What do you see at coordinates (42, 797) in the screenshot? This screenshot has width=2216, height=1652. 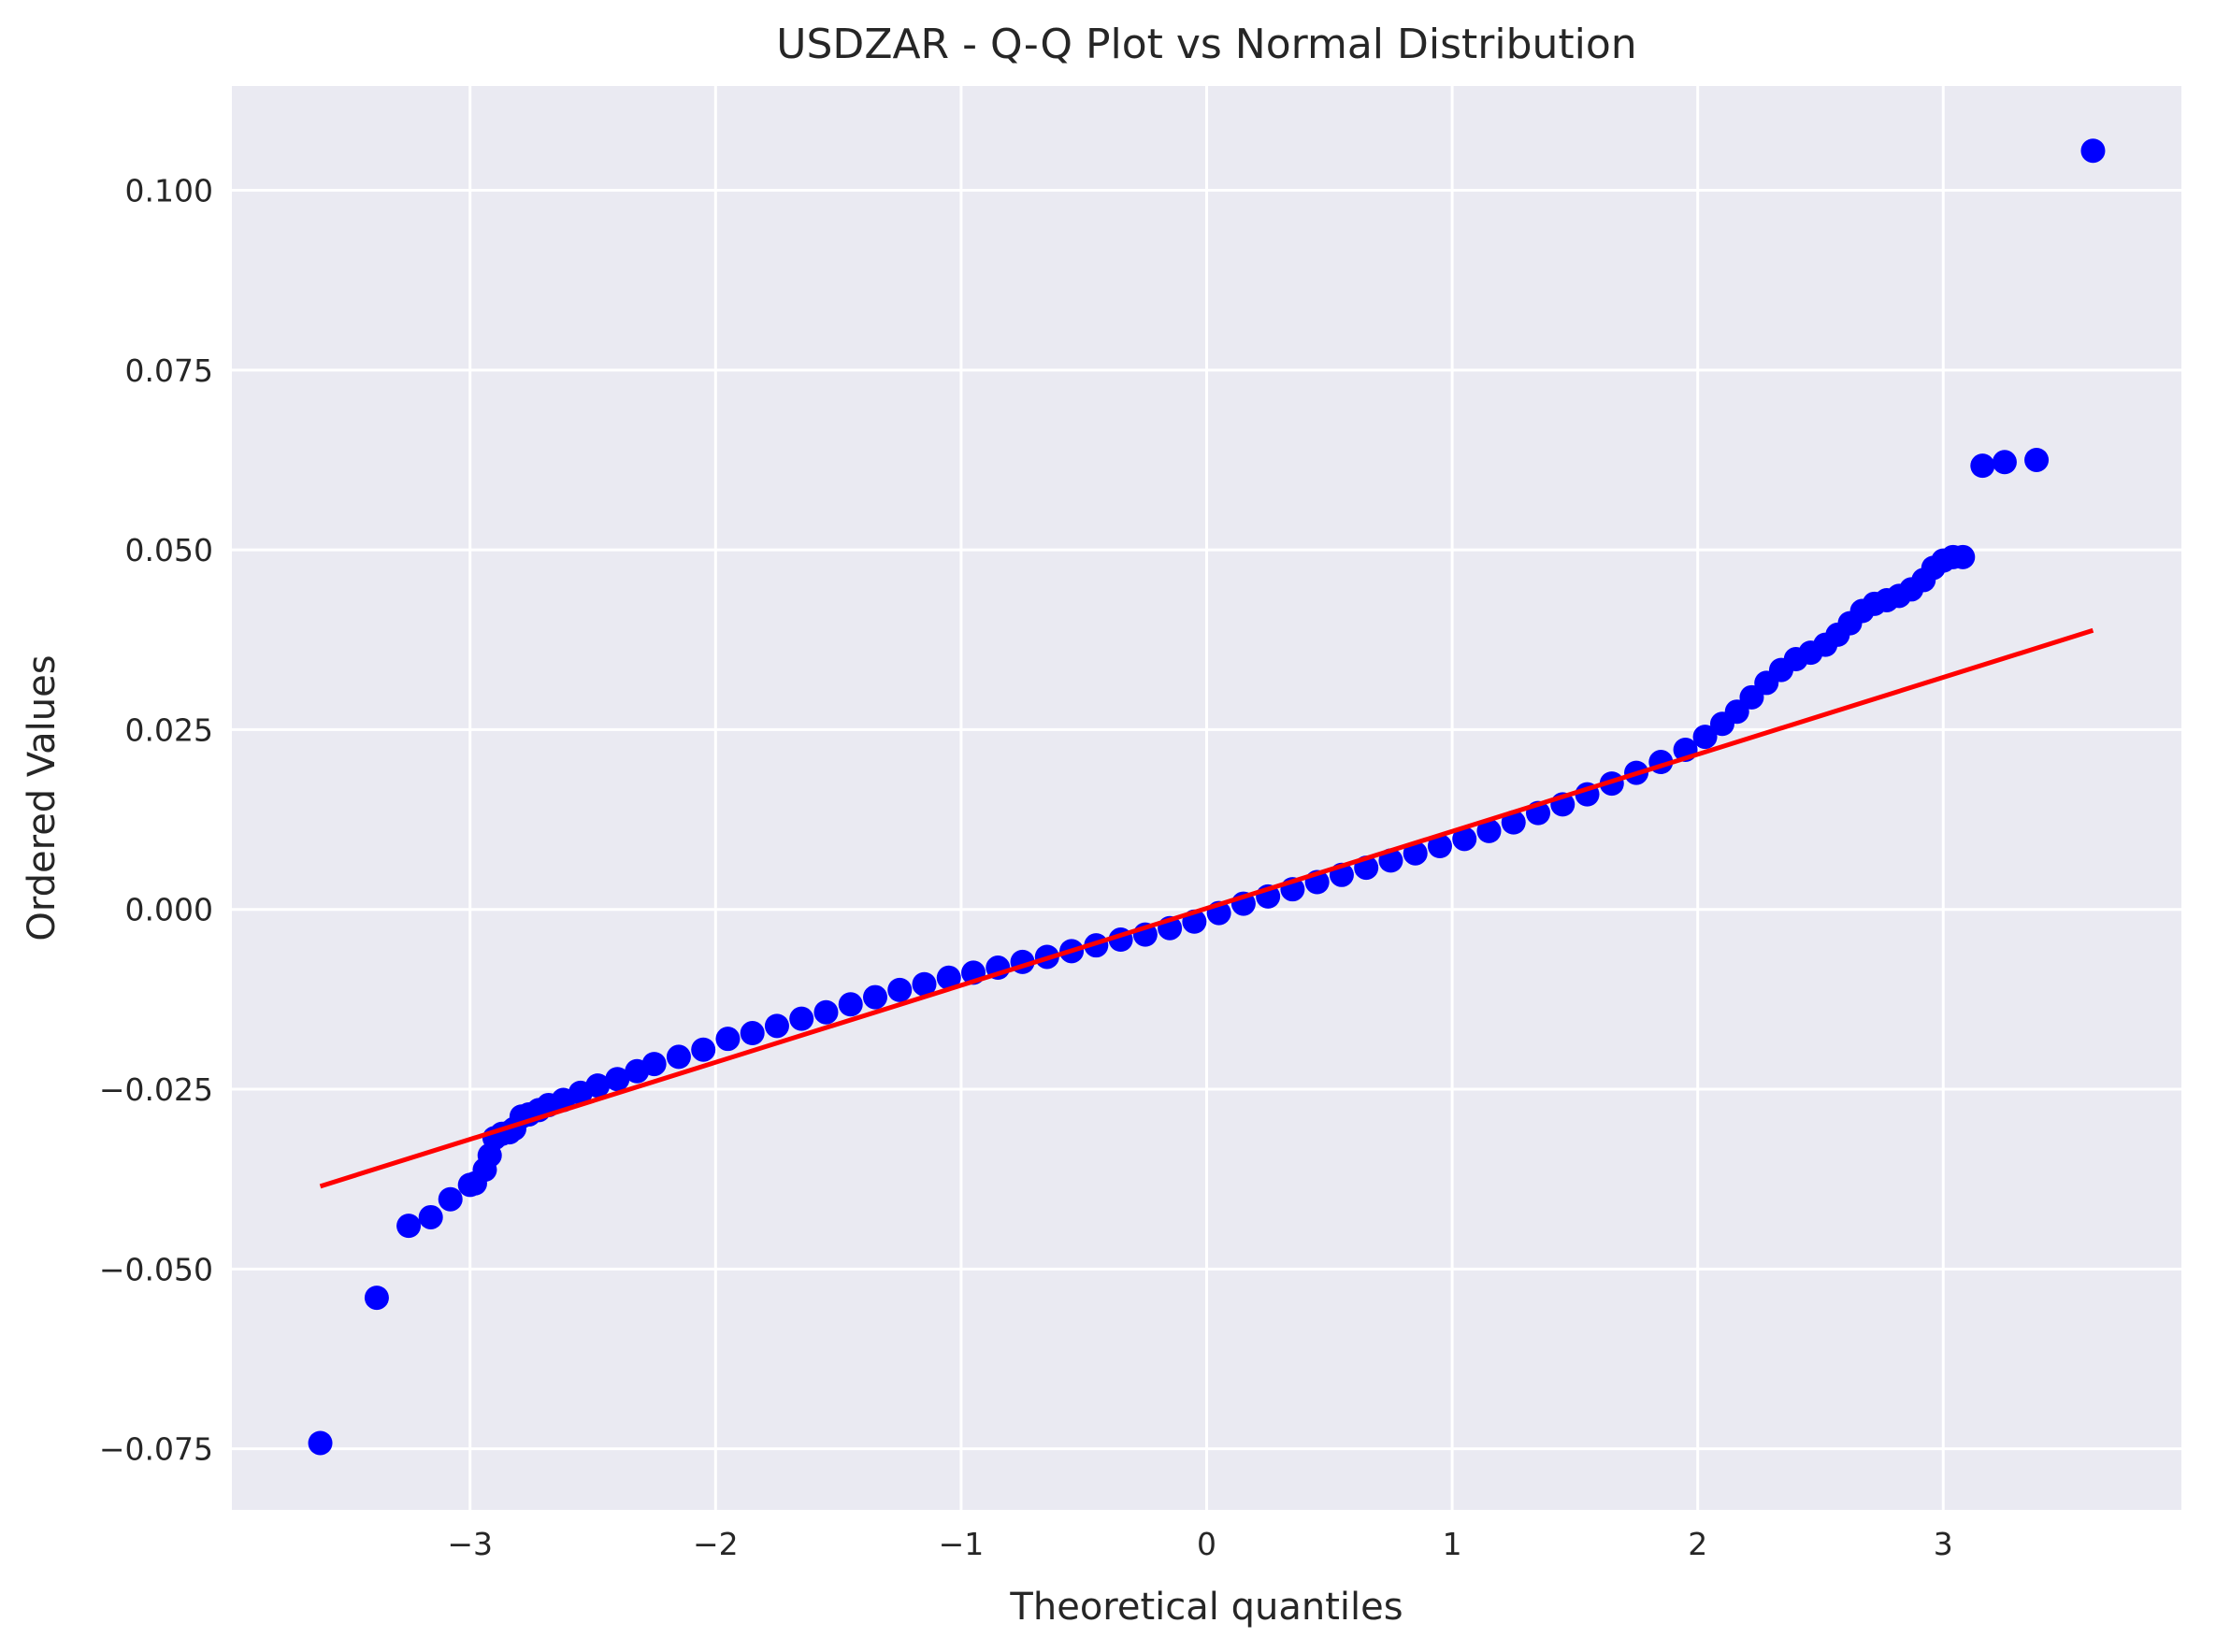 I see `y-axis-label: Ordered Values` at bounding box center [42, 797].